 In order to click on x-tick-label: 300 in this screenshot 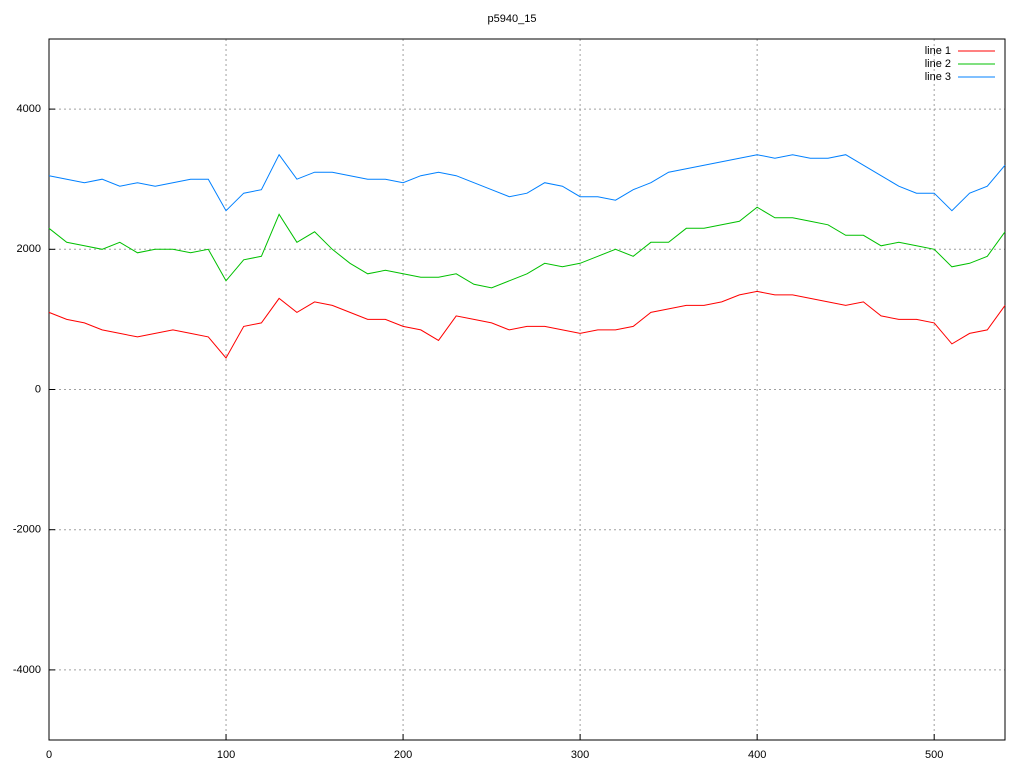, I will do `click(580, 755)`.